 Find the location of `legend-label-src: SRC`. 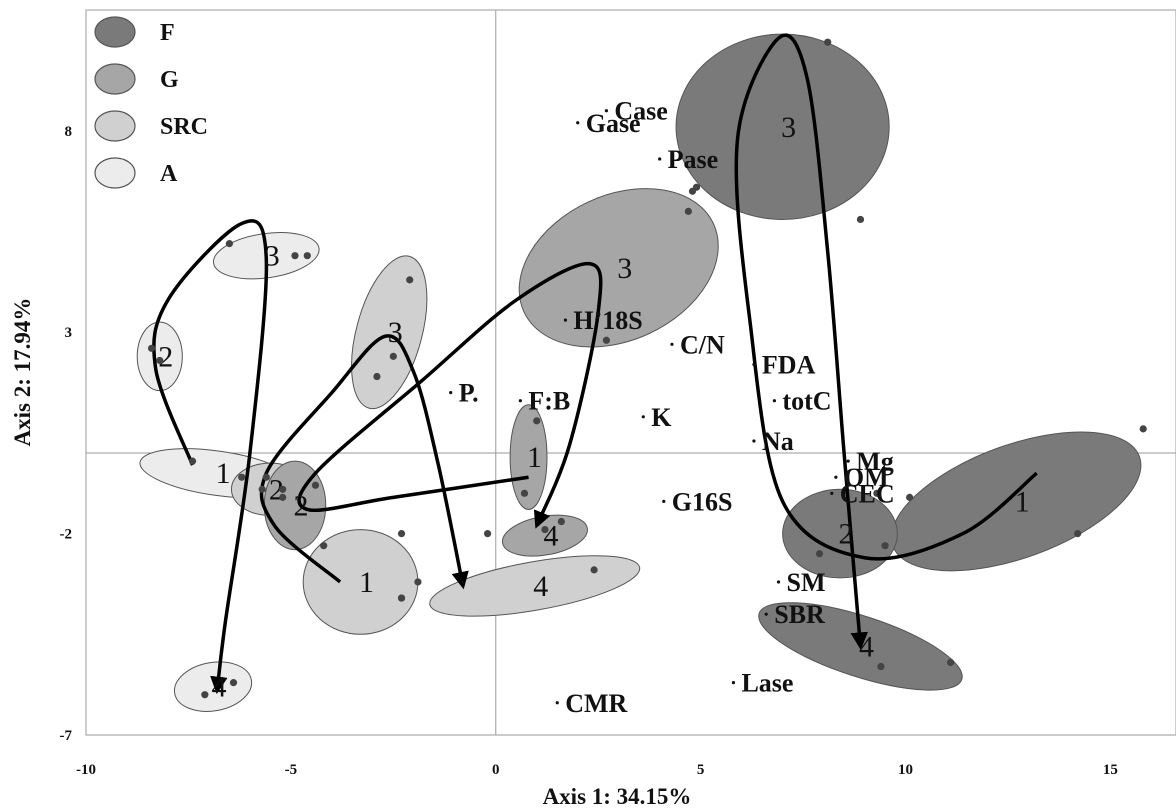

legend-label-src: SRC is located at coordinates (184, 127).